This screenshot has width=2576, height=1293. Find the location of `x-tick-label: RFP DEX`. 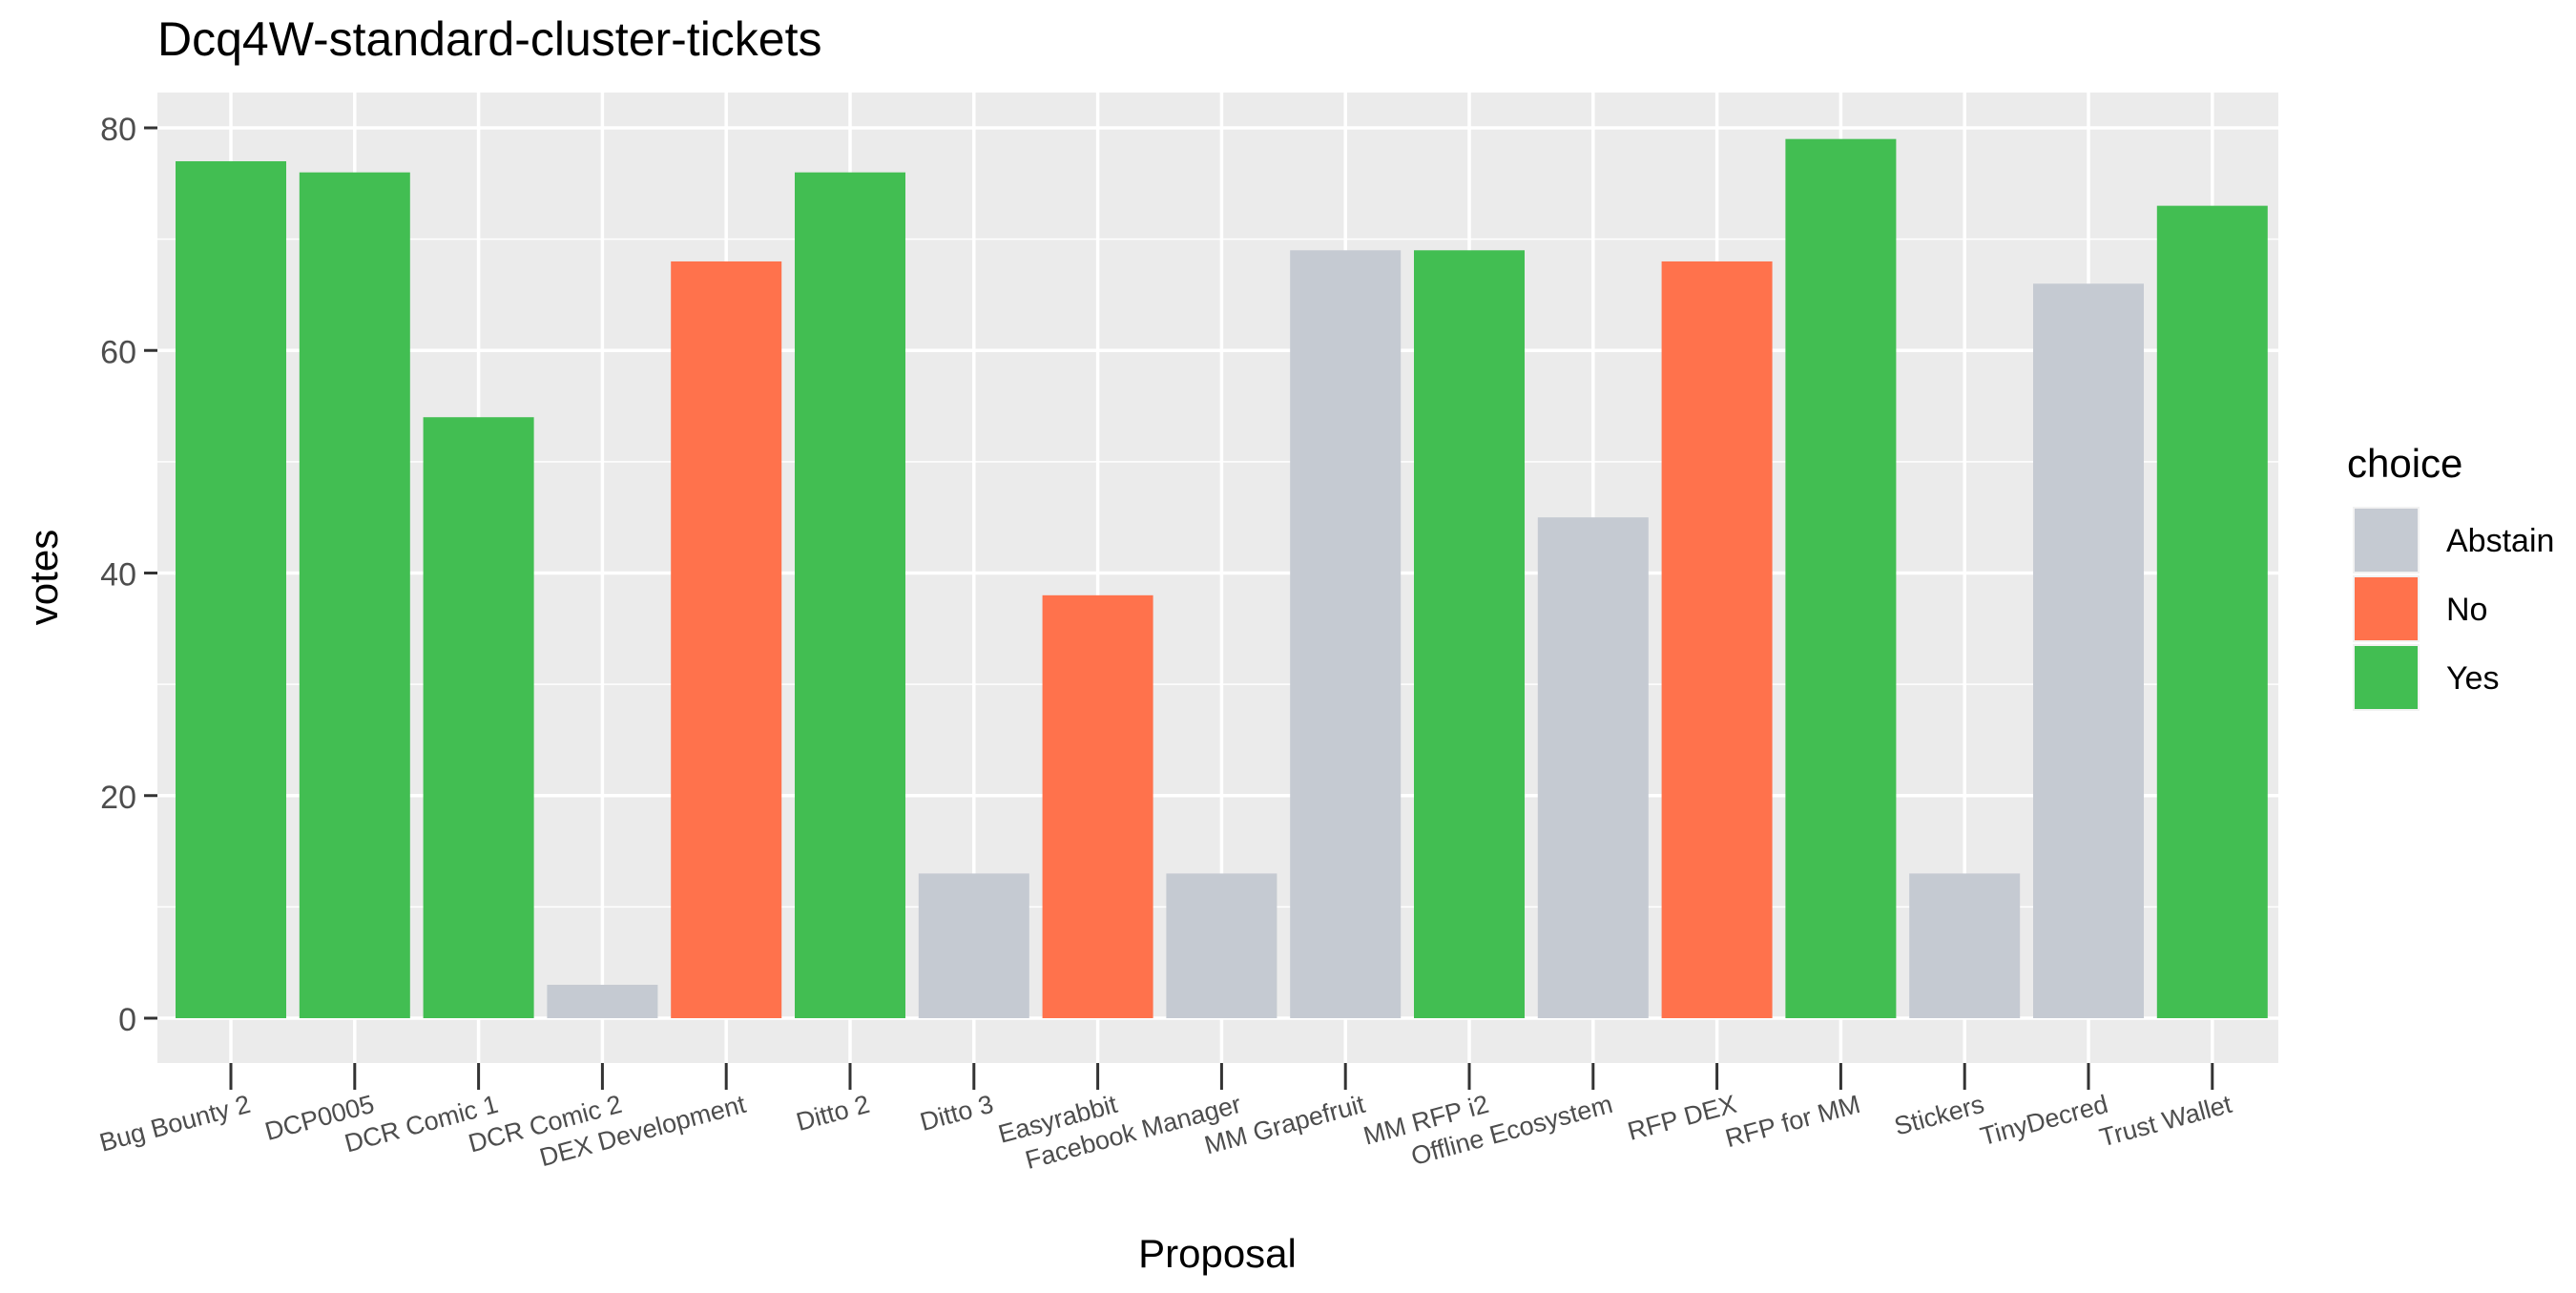

x-tick-label: RFP DEX is located at coordinates (1682, 1118).